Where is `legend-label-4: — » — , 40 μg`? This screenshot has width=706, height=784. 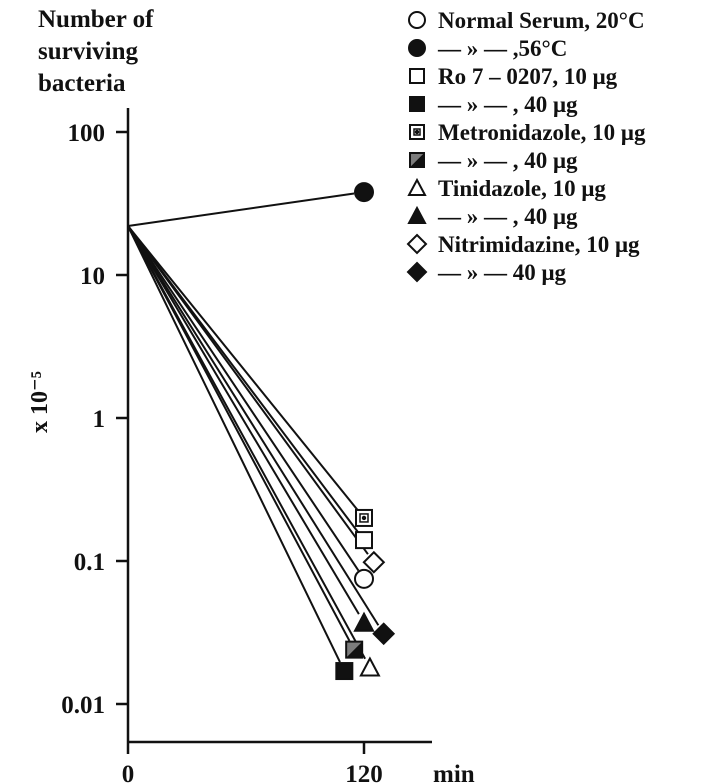 legend-label-4: — » — , 40 μg is located at coordinates (507, 104).